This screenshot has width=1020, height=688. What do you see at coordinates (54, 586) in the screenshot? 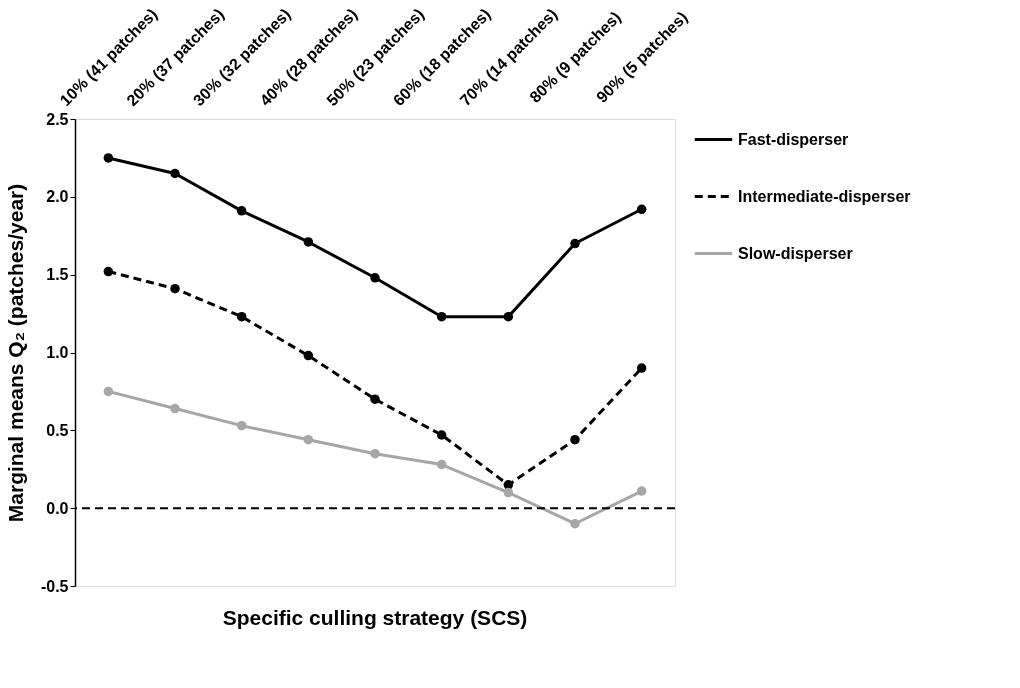
I see `y-tick-label: -0.5` at bounding box center [54, 586].